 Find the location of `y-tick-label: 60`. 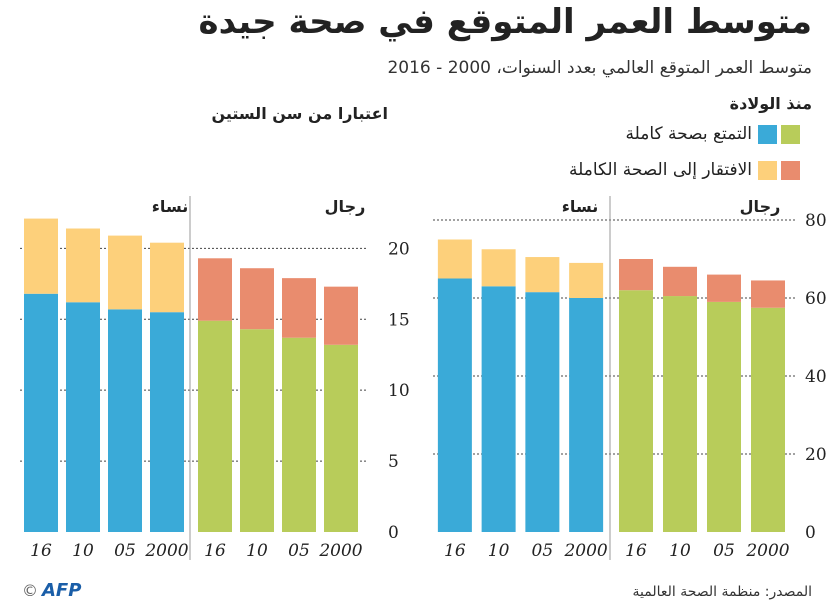

y-tick-label: 60 is located at coordinates (816, 299).